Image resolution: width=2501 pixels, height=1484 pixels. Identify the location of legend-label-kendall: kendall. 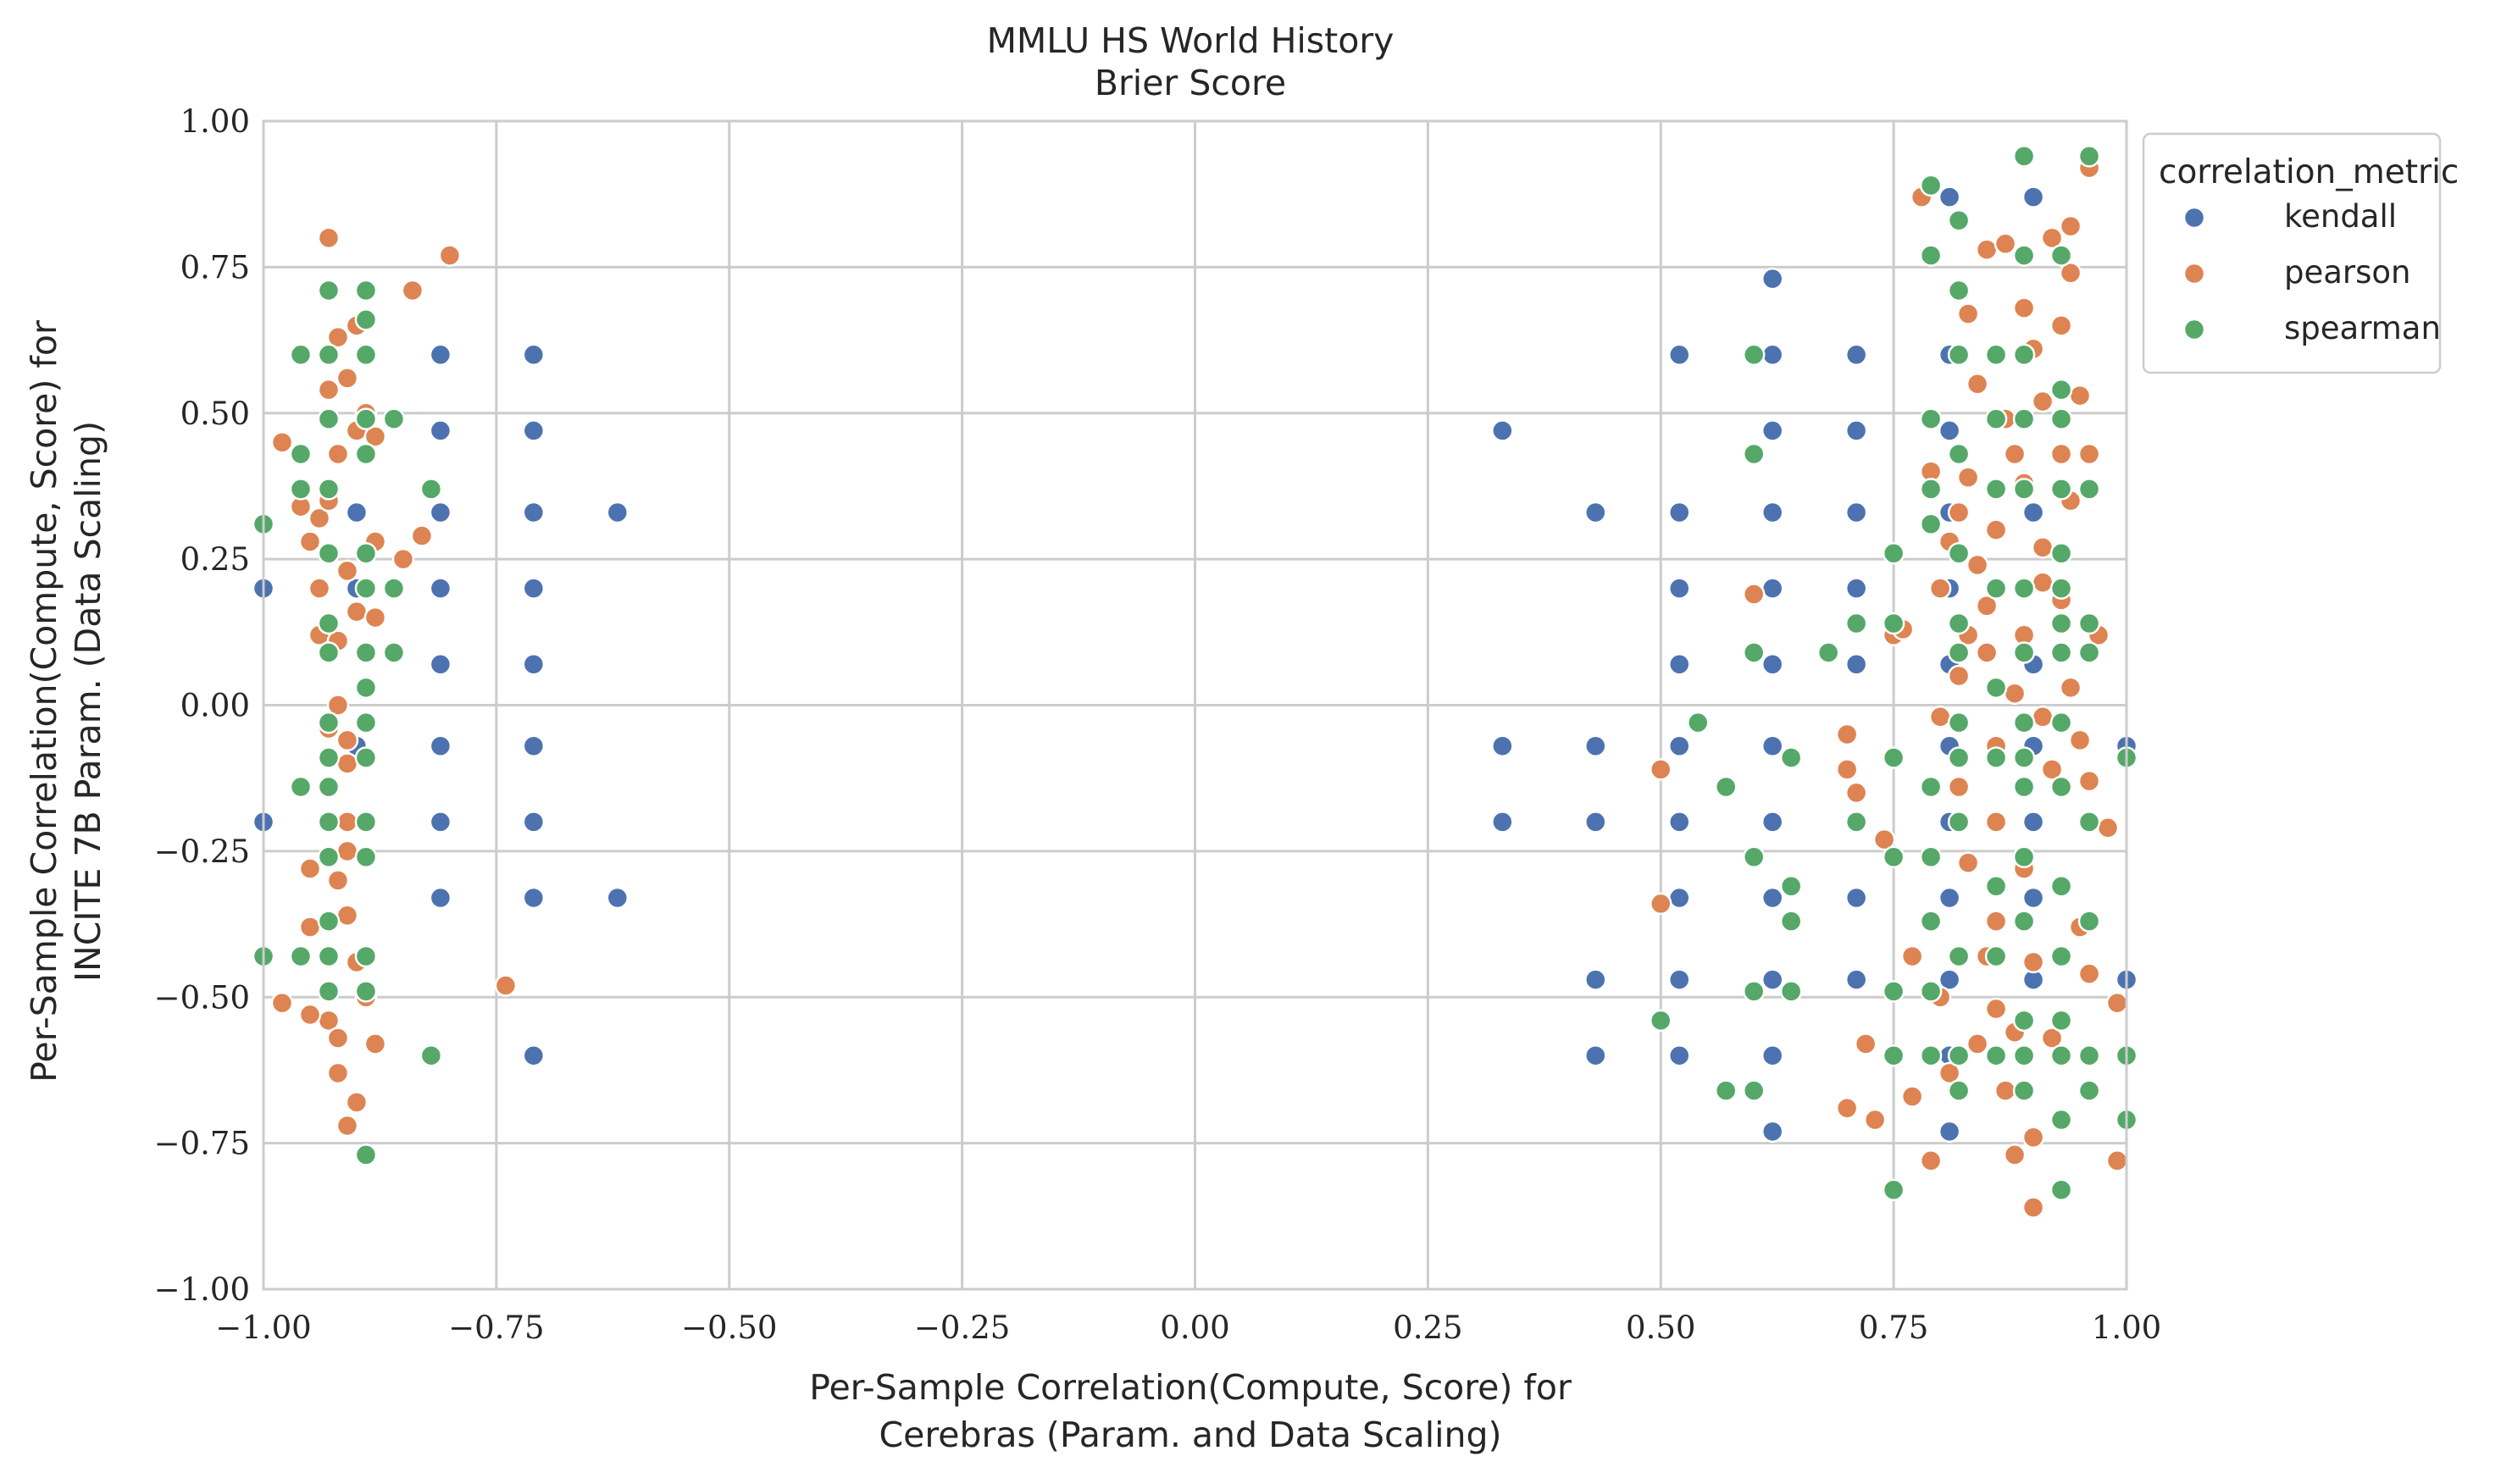
(2340, 216).